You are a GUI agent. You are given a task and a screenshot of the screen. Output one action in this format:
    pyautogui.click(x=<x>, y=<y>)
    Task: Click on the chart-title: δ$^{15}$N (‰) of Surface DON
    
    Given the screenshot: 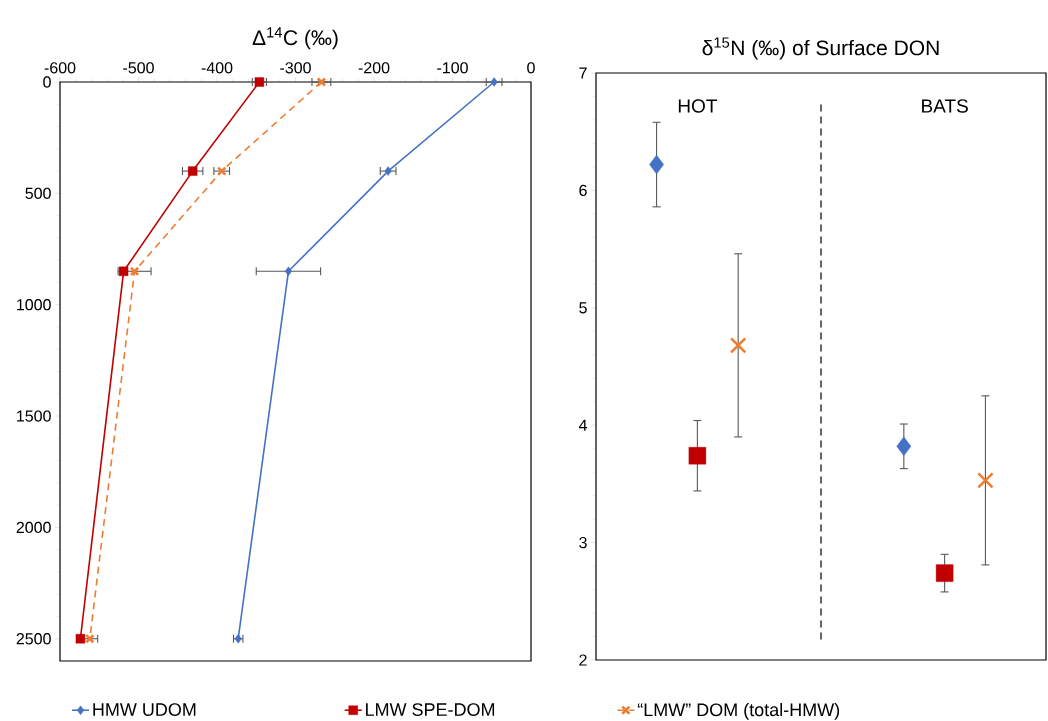 What is the action you would take?
    pyautogui.click(x=820, y=48)
    